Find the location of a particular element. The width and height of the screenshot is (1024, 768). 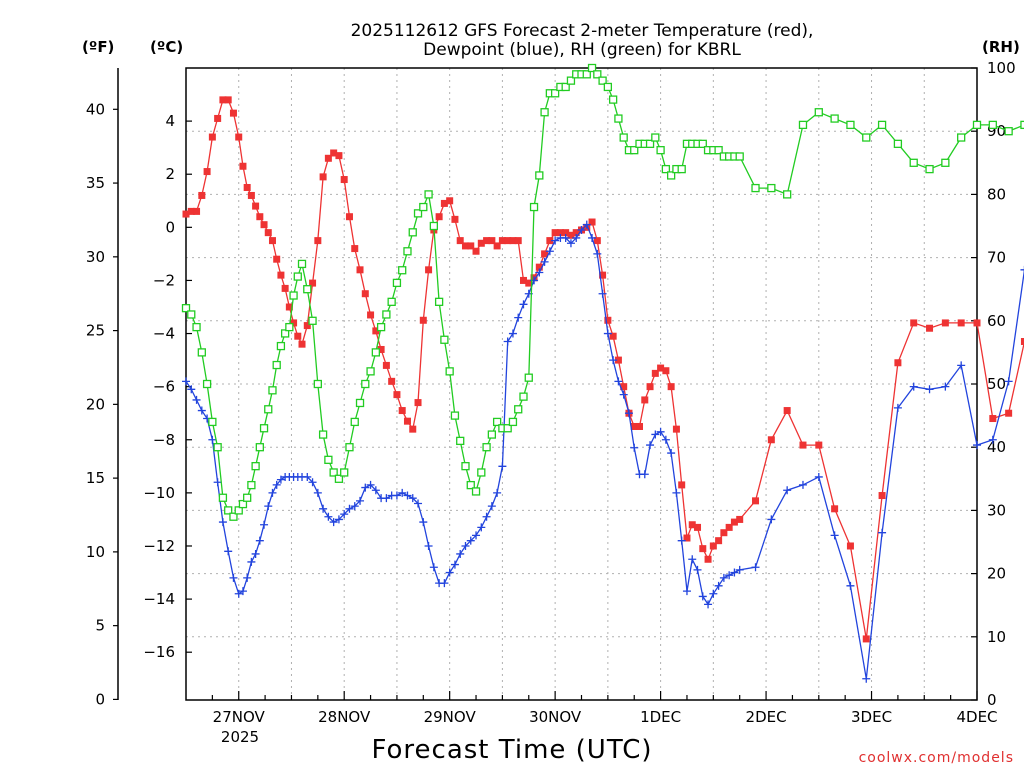

celsius-tick-label: 2 is located at coordinates (170, 174).